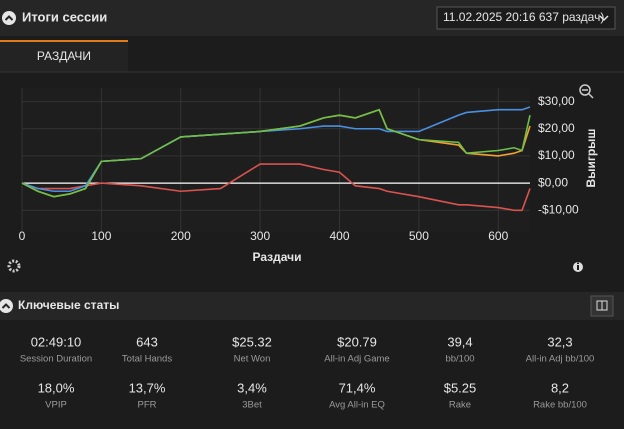  Describe the element at coordinates (252, 359) in the screenshot. I see `stat-label: Net Won` at that location.